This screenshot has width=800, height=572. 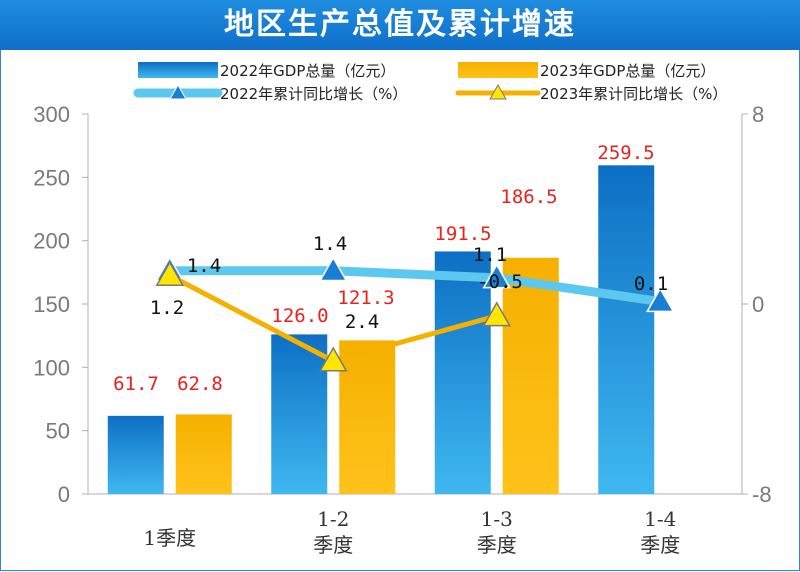 What do you see at coordinates (660, 519) in the screenshot?
I see `x-tick-label: 1-4` at bounding box center [660, 519].